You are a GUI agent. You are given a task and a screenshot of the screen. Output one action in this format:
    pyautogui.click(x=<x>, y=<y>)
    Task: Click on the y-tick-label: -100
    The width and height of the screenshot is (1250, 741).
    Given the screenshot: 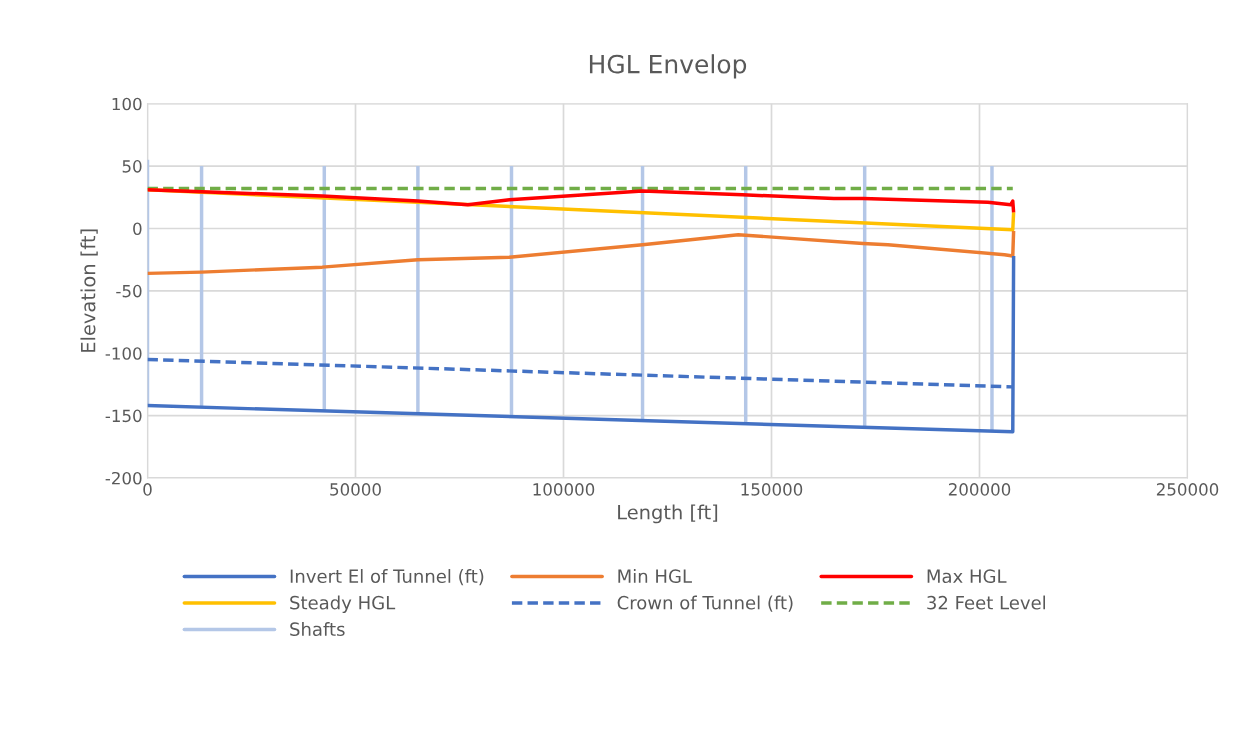 What is the action you would take?
    pyautogui.click(x=123, y=353)
    